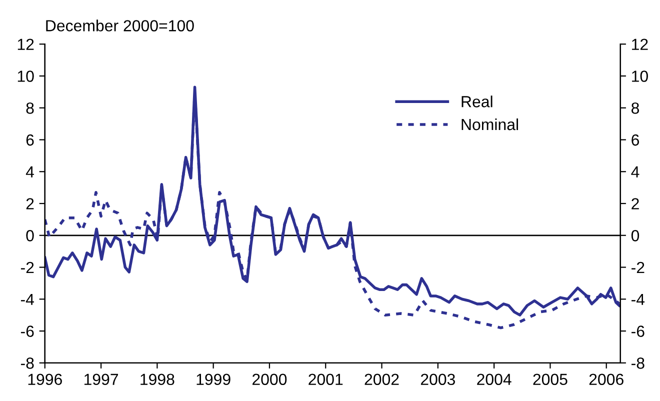 This screenshot has width=660, height=401. Describe the element at coordinates (27, 331) in the screenshot. I see `y-tick-label: -6` at that location.